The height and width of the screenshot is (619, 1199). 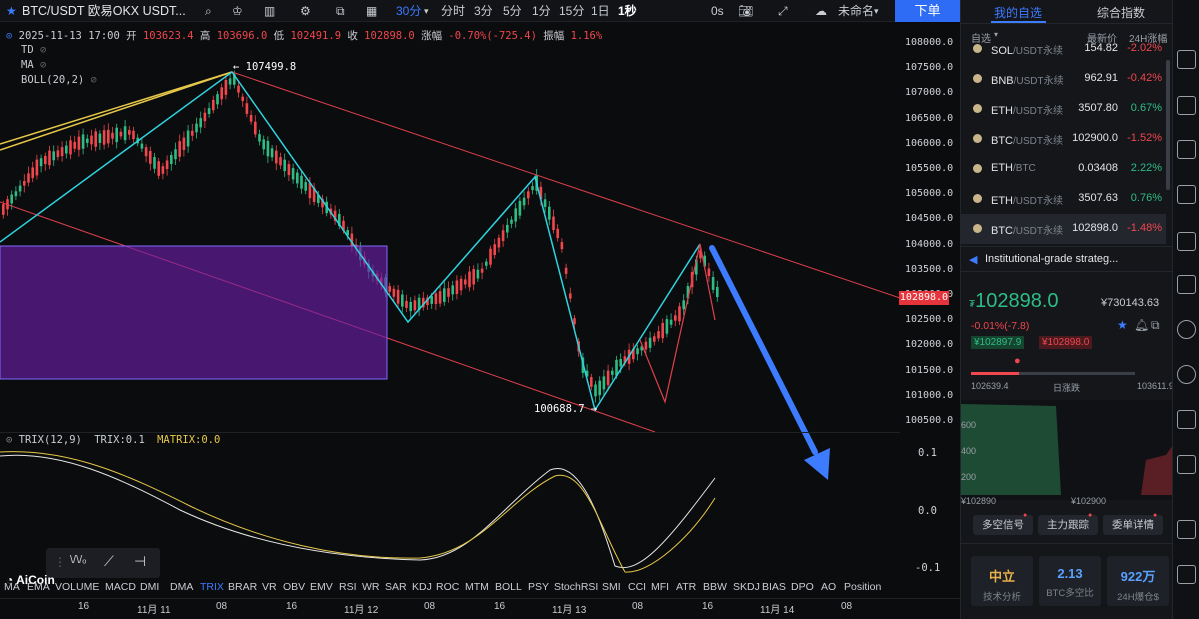 What do you see at coordinates (1063, 199) in the screenshot?
I see `watchlist-row: ETH/USDT永续 3507.63 0.76%` at bounding box center [1063, 199].